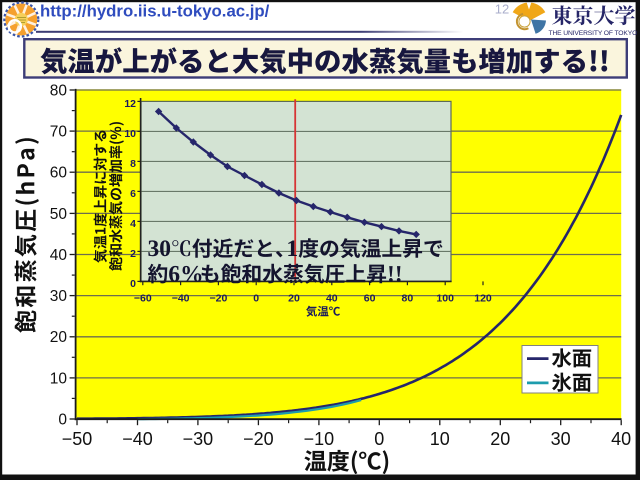 The height and width of the screenshot is (480, 640). Describe the element at coordinates (143, 299) in the screenshot. I see `svg-text: −60` at that location.